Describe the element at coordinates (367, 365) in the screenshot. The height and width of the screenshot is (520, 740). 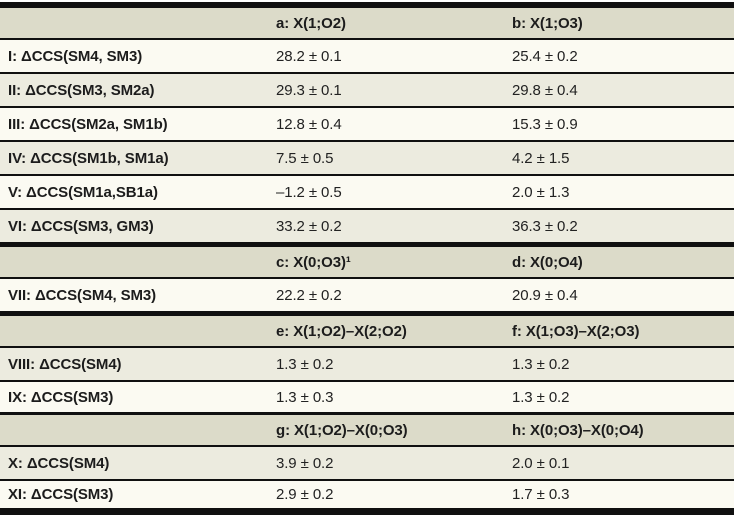
I see `table-row-VIII: VIII: ΔCCS(SM4) 1.3 ± 0.2 1.3 ± 0.2` at that location.